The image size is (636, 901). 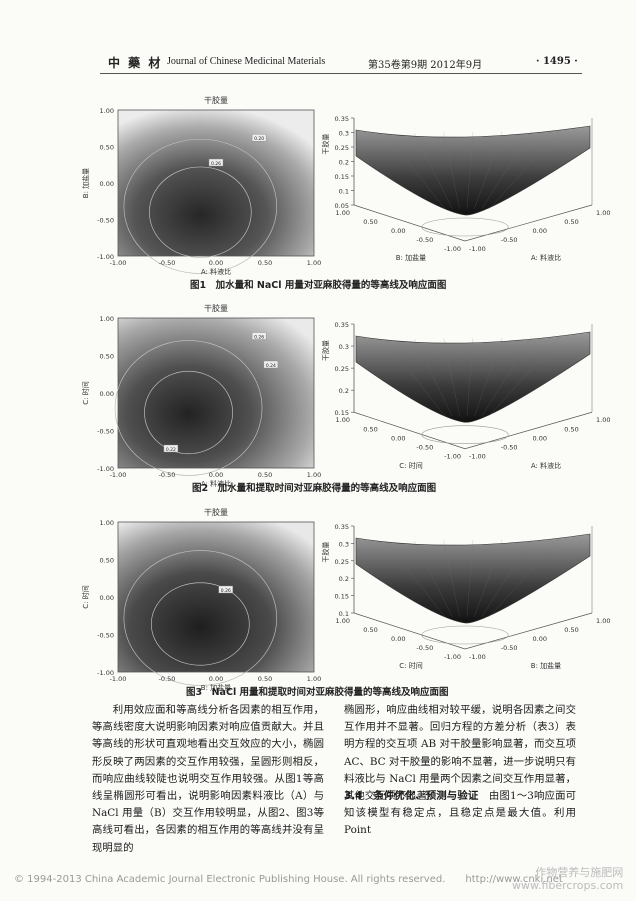 I want to click on fig3-ylabel: C: 时间, so click(x=85, y=596).